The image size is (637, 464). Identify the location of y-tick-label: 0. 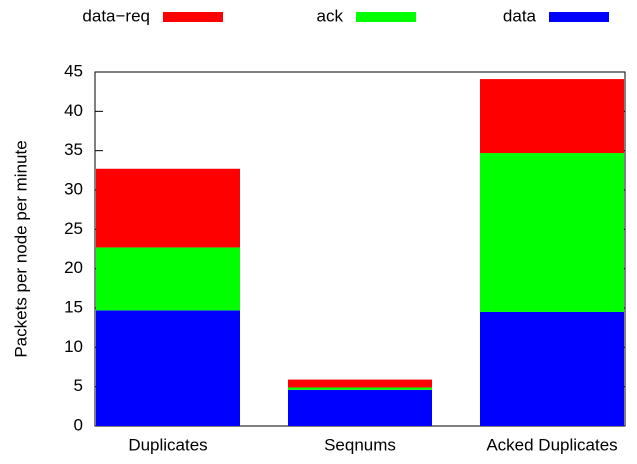
(78, 424).